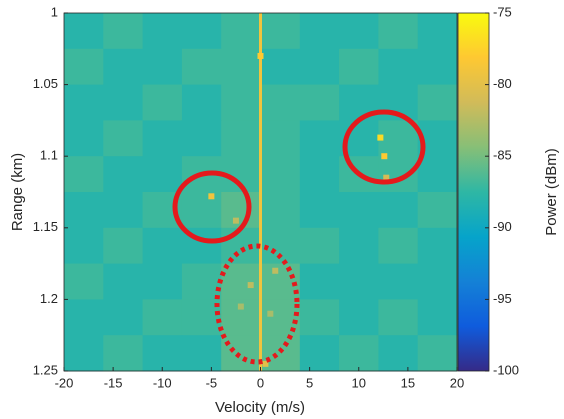 The image size is (564, 419). What do you see at coordinates (408, 382) in the screenshot?
I see `x-tick-label: 15` at bounding box center [408, 382].